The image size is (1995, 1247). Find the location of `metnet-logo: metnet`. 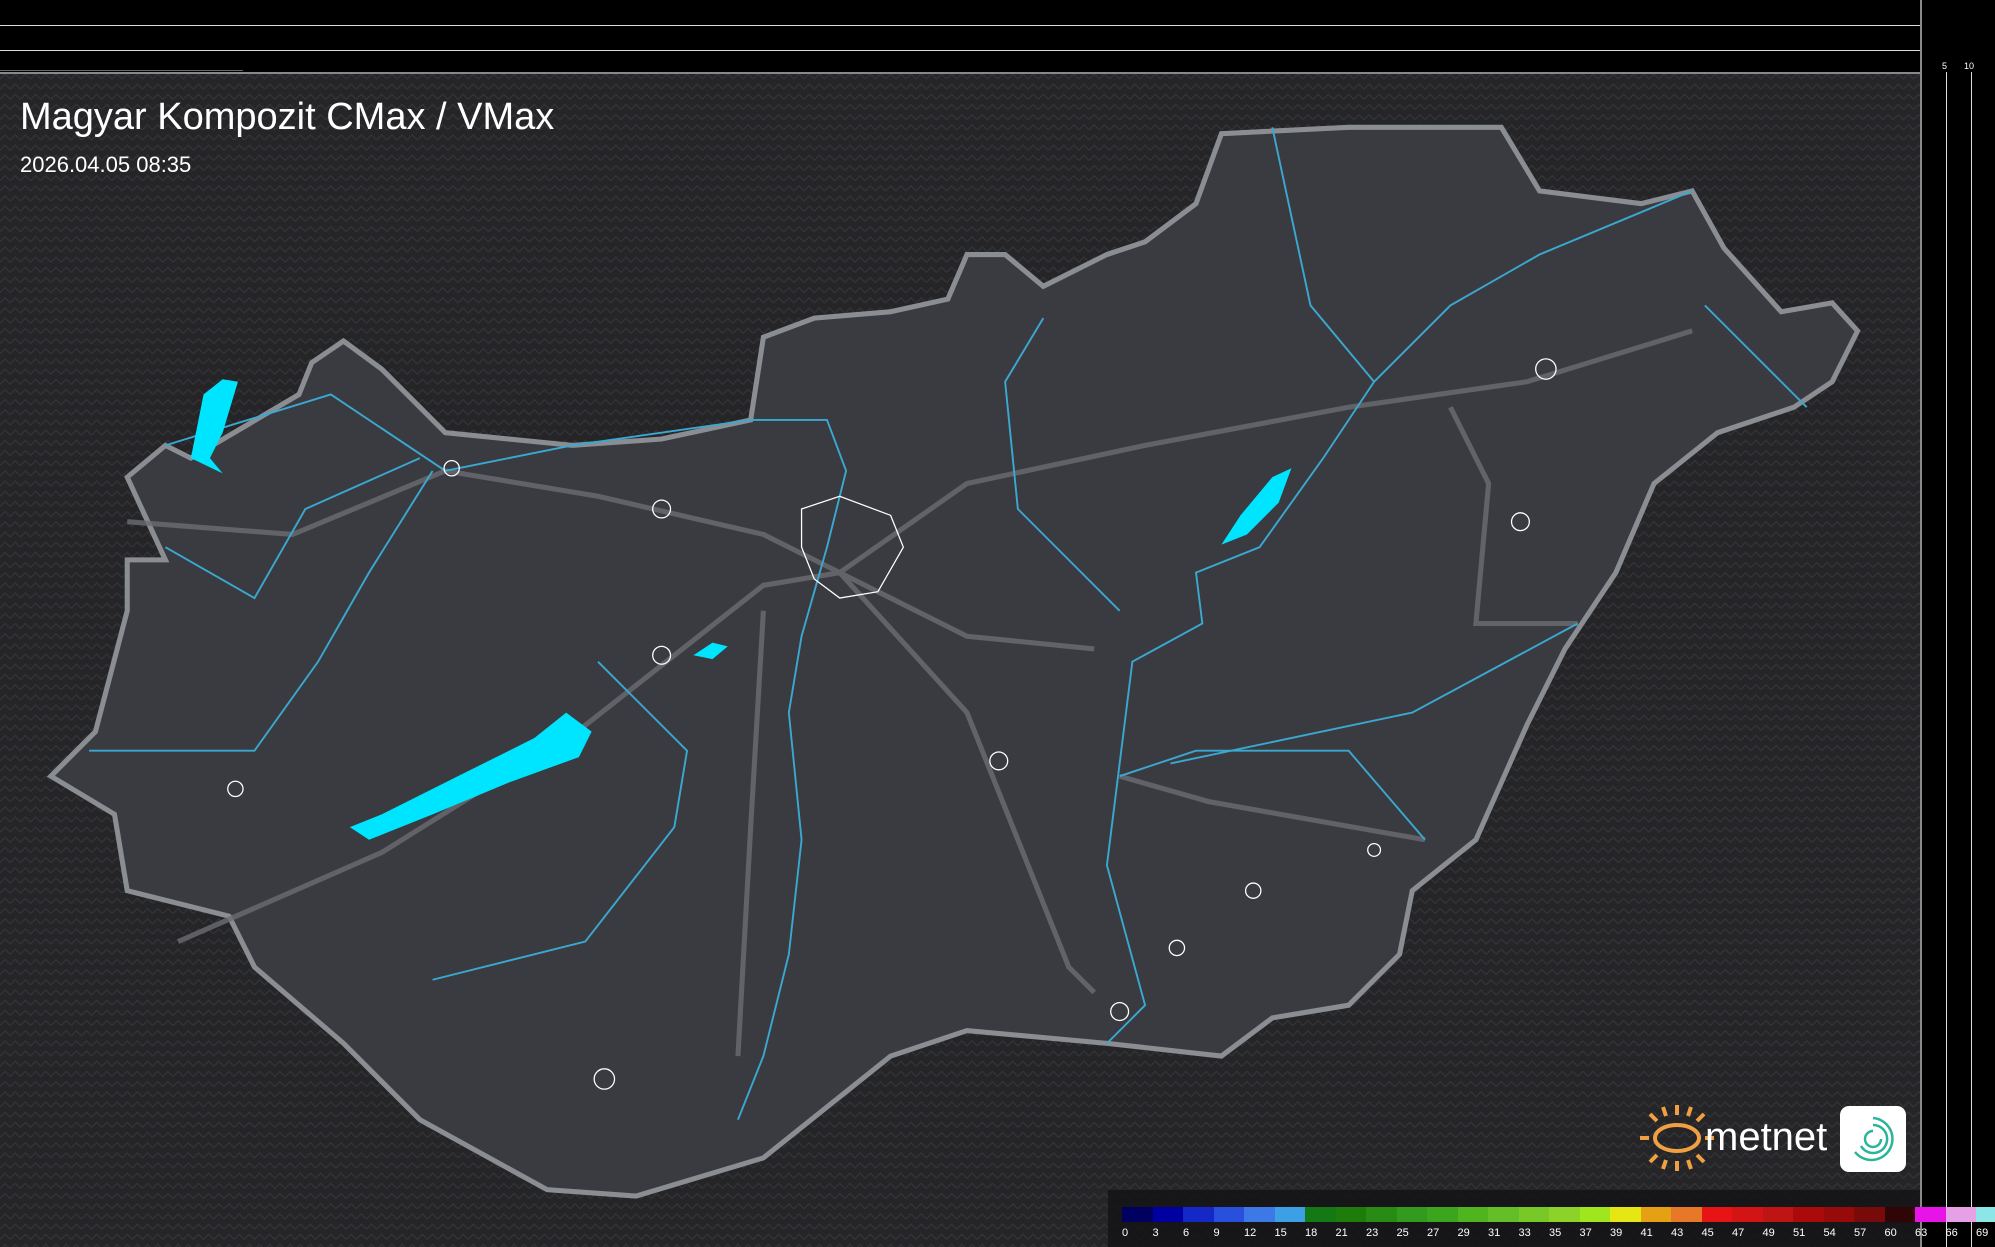

metnet-logo: metnet is located at coordinates (1772, 1140).